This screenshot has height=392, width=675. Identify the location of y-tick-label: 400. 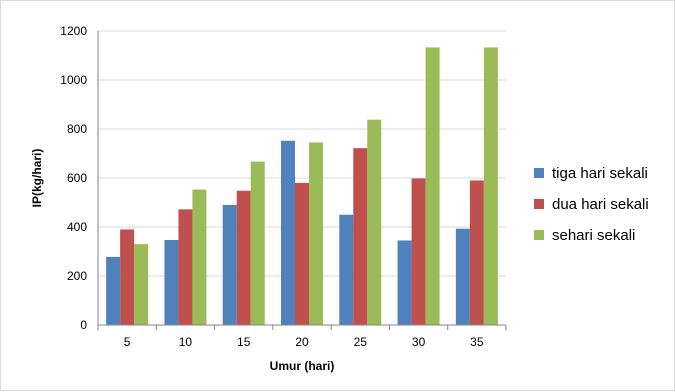
(77, 227).